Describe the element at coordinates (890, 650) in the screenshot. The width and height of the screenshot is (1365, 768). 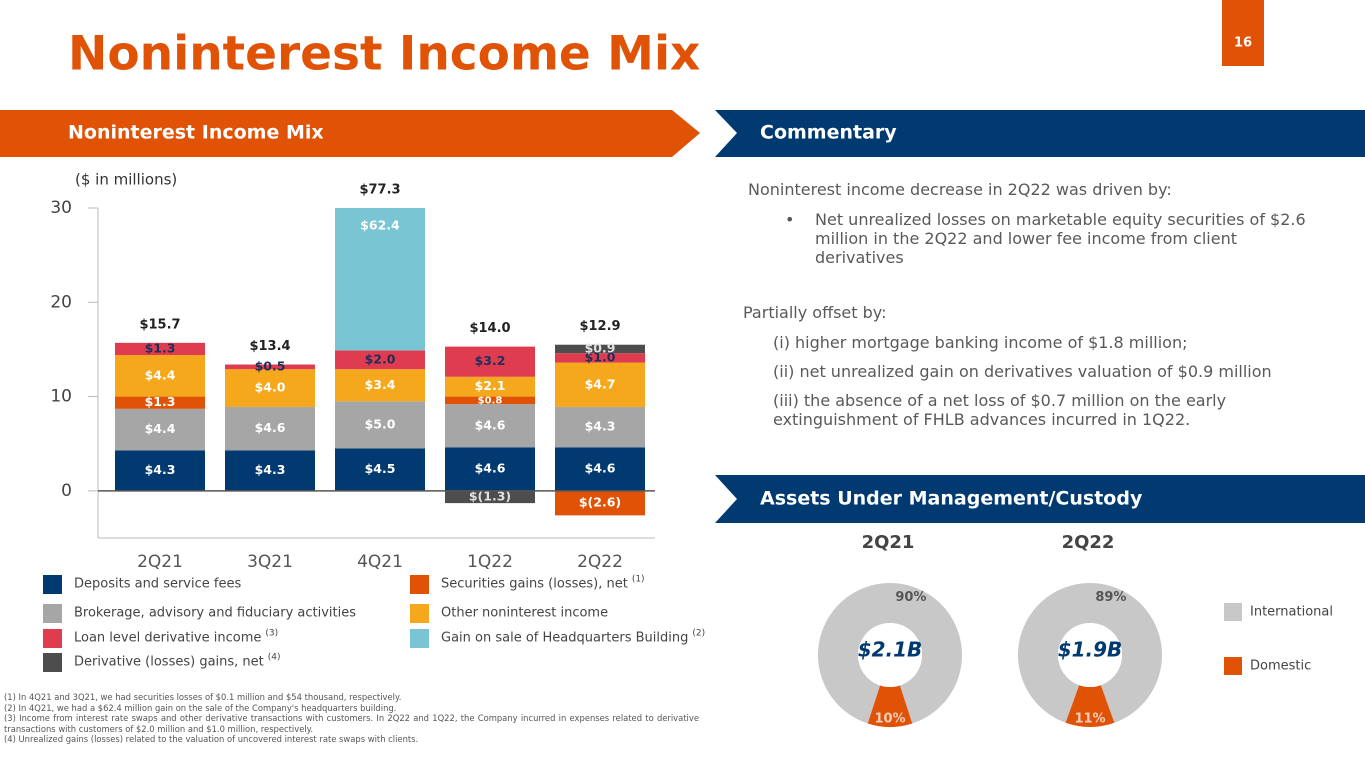
I see `donut-center-label: $2.1B` at that location.